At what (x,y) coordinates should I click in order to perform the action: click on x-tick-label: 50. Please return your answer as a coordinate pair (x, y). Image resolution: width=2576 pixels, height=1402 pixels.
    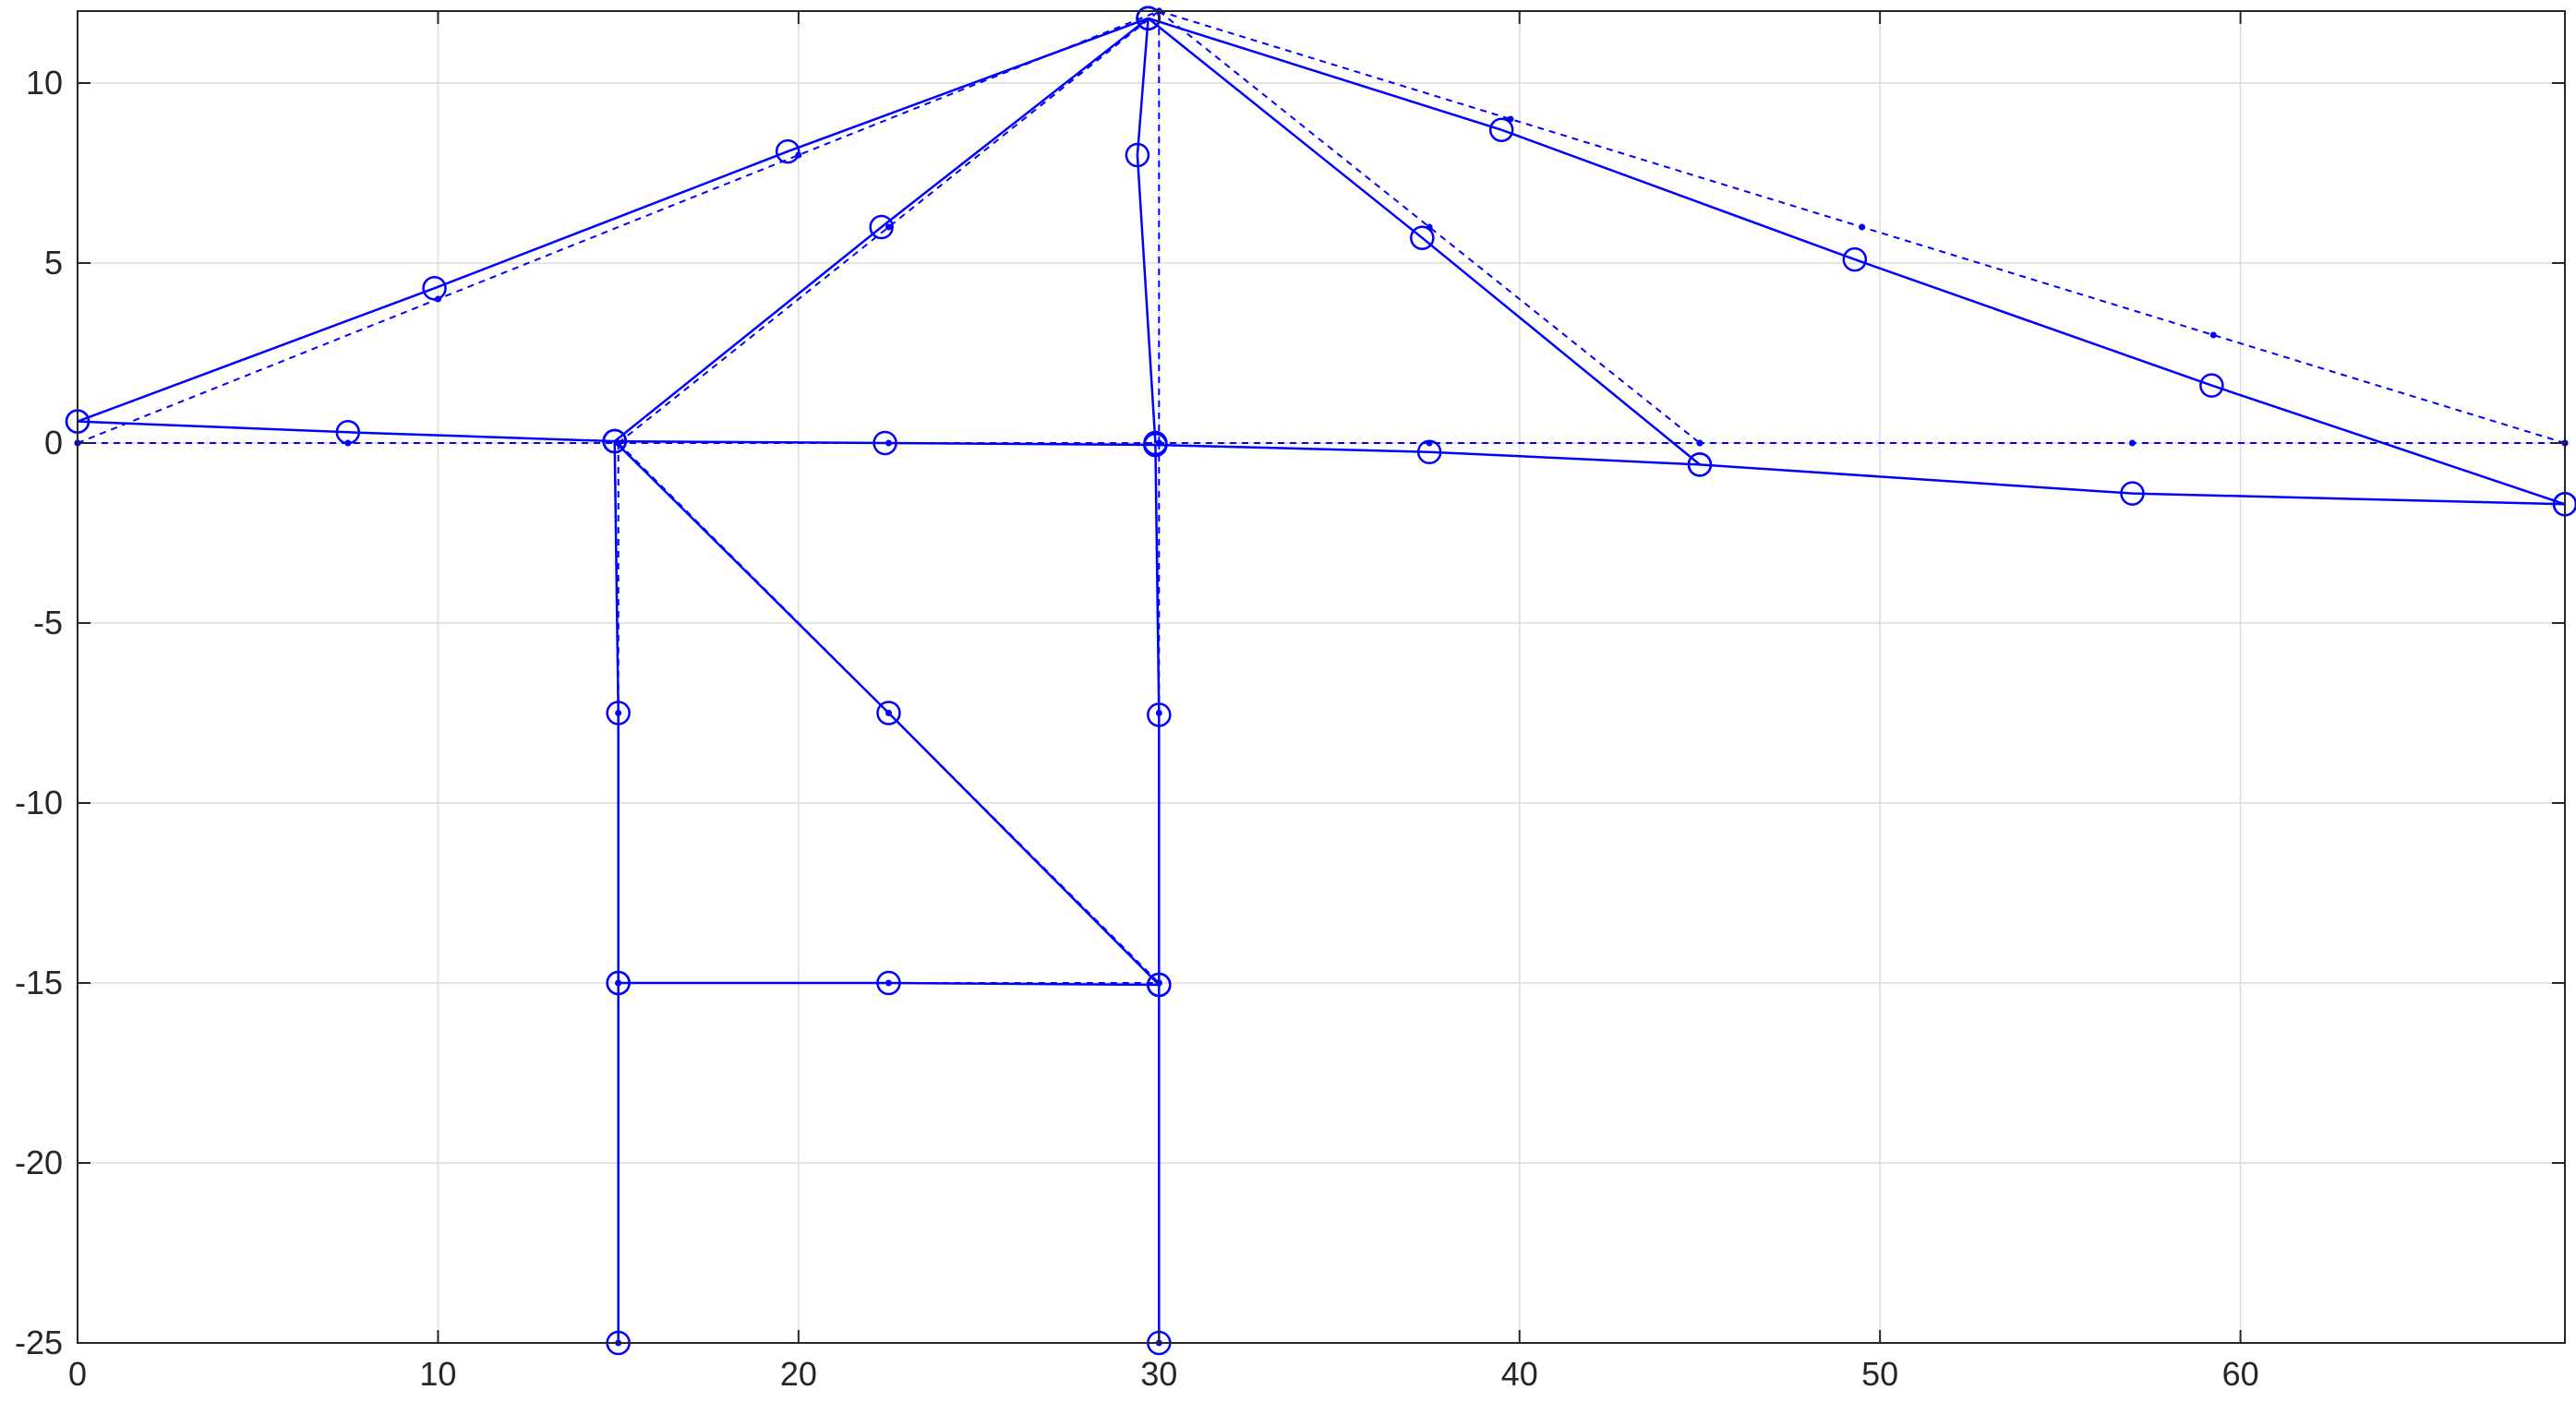
    Looking at the image, I should click on (1879, 1374).